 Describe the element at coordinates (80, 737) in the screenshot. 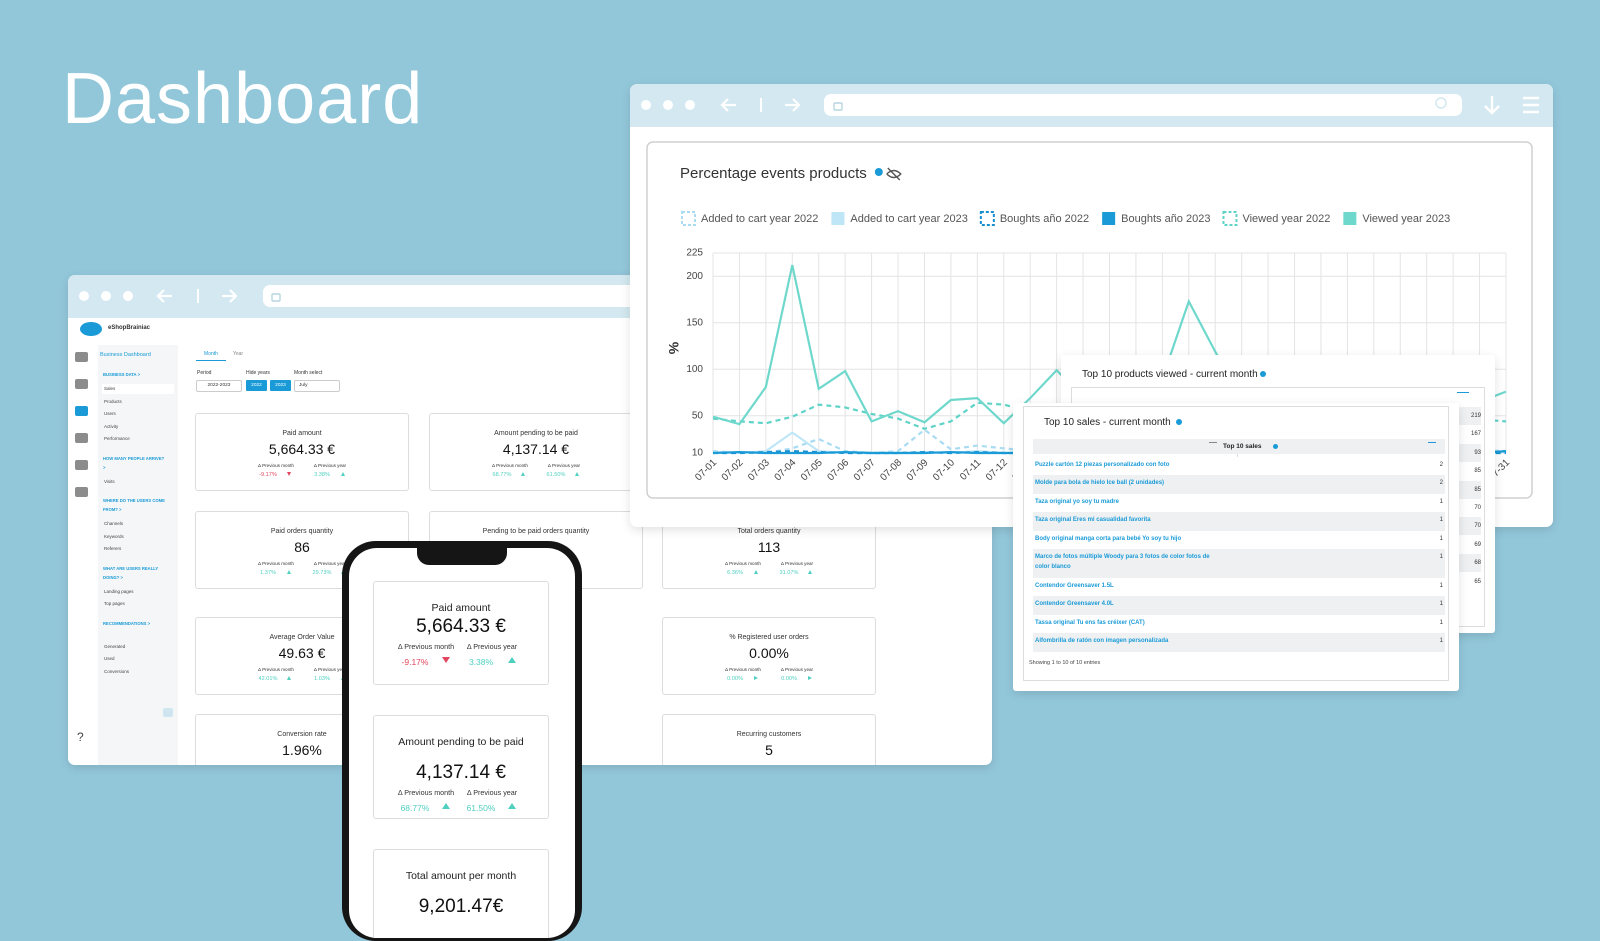

I see `help-icon: ?` at that location.